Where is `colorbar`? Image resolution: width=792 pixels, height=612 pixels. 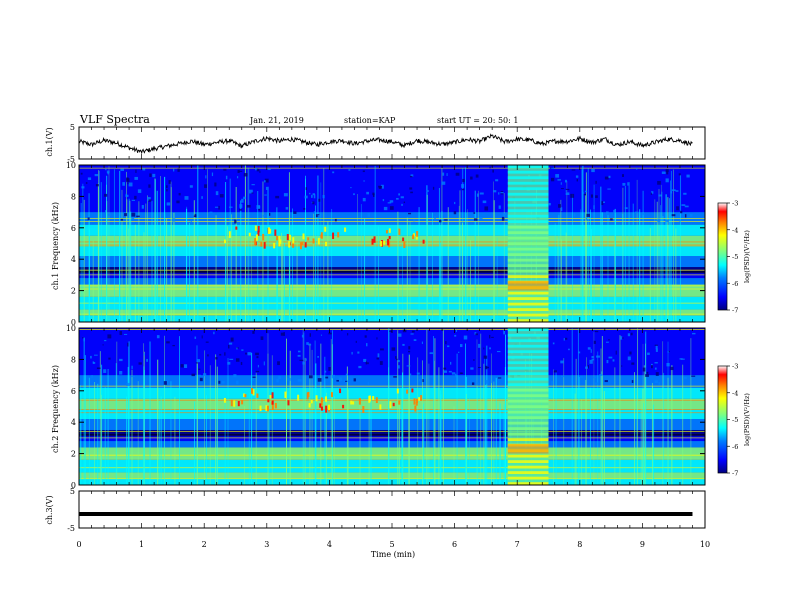
colorbar is located at coordinates (722, 419).